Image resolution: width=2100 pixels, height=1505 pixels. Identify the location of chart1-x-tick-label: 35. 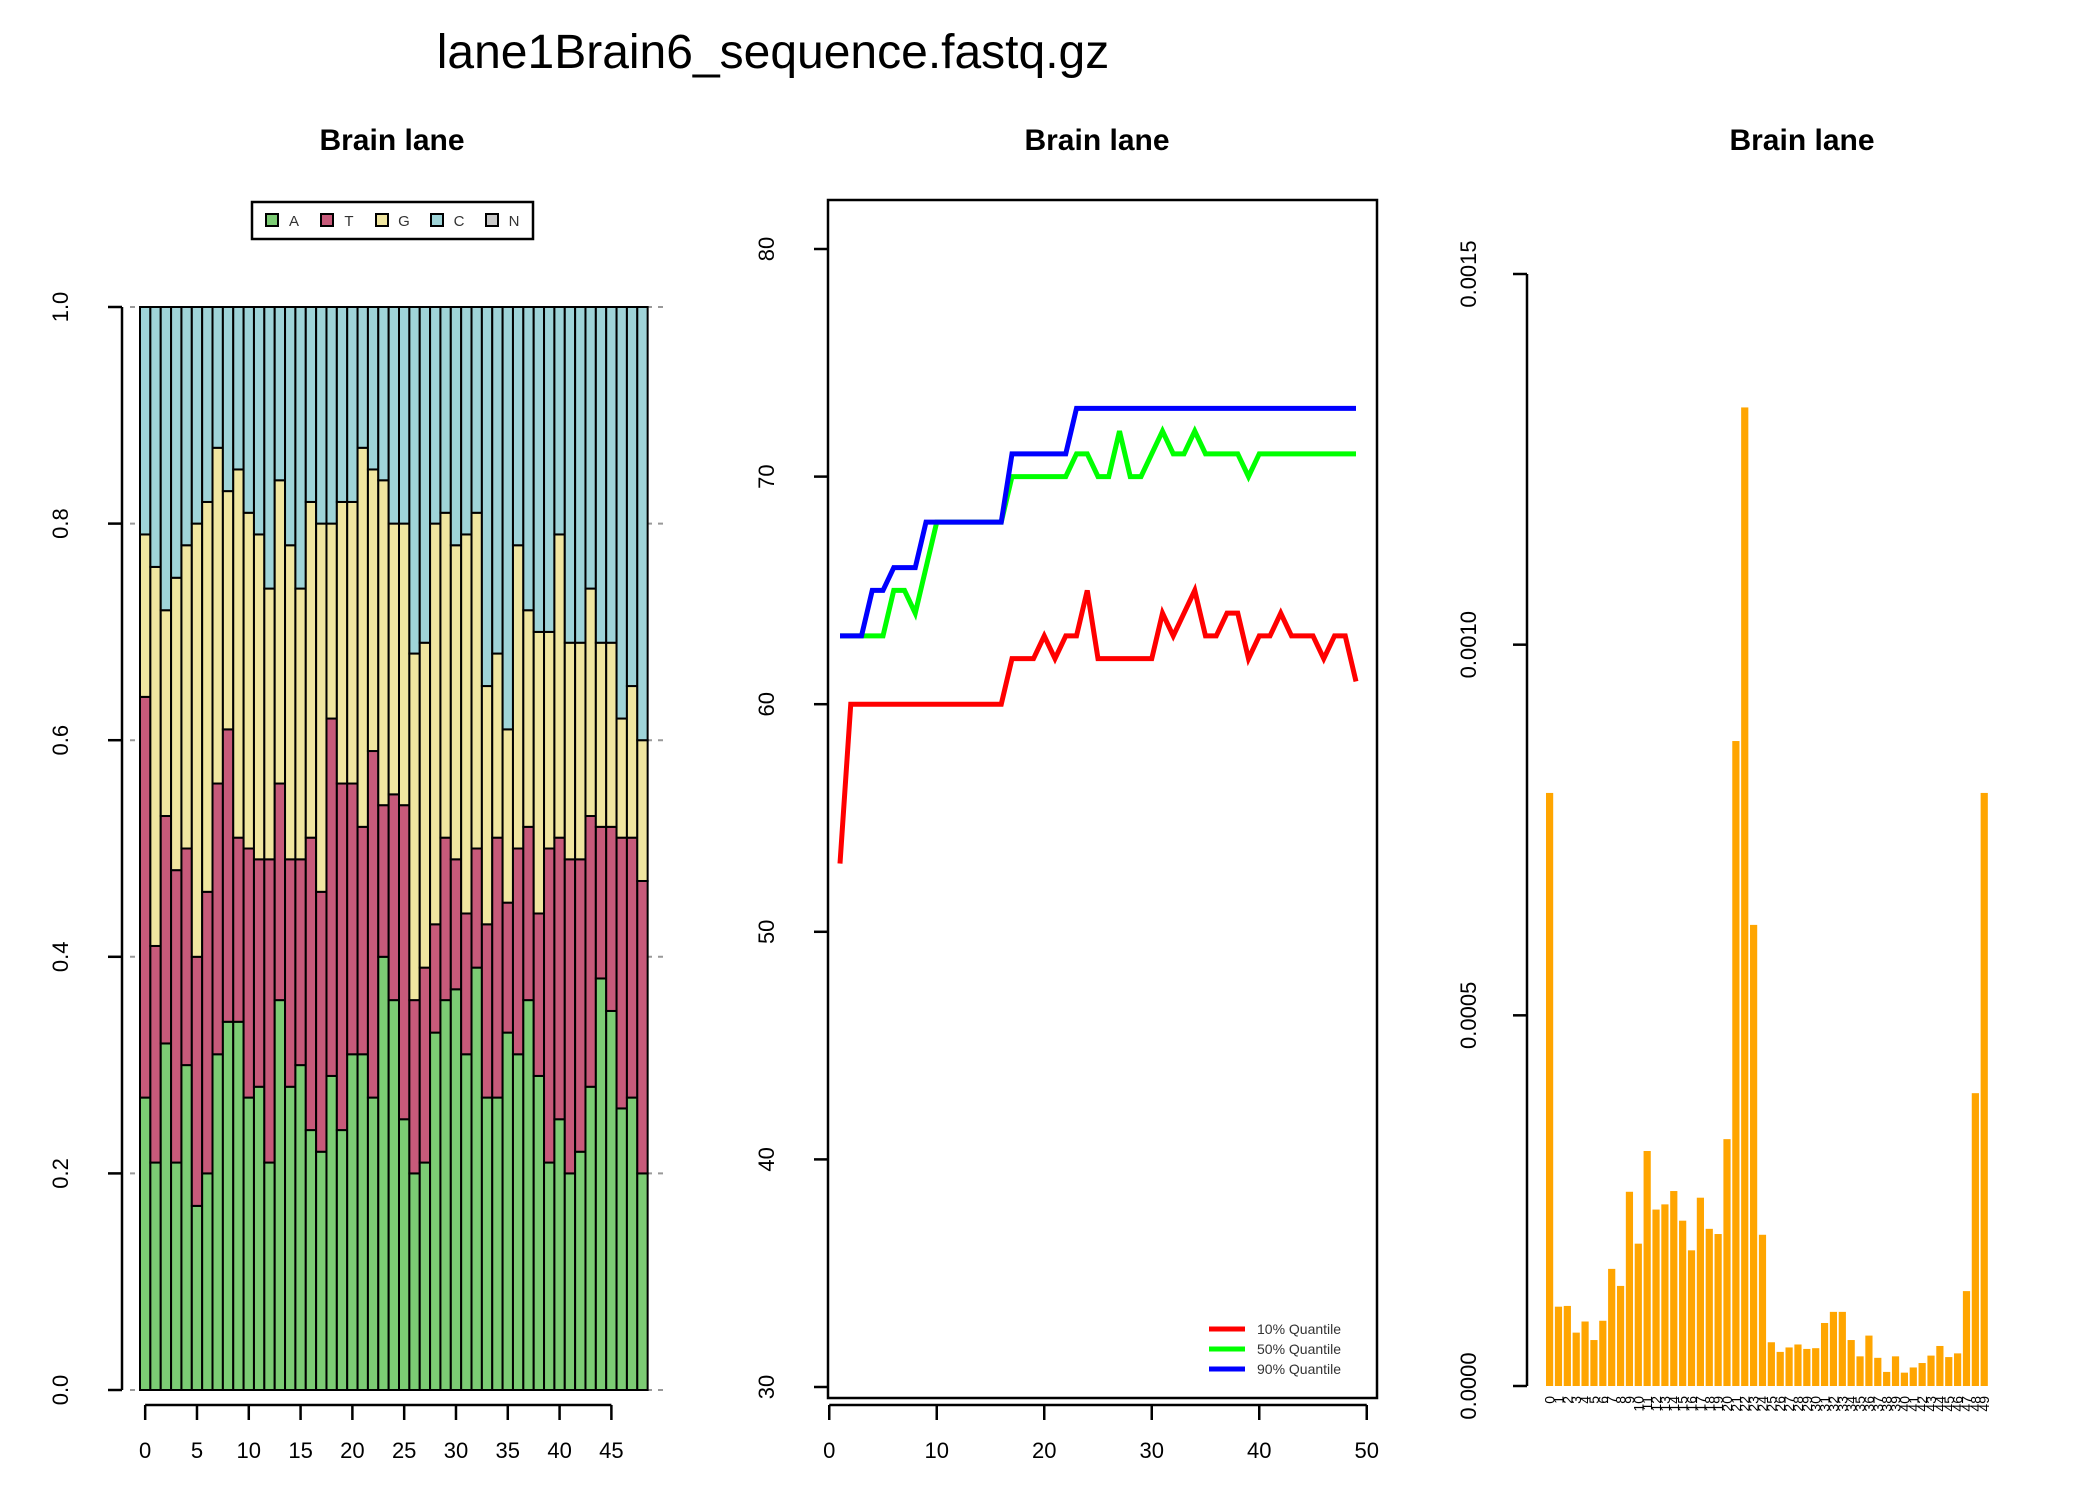
(508, 1450).